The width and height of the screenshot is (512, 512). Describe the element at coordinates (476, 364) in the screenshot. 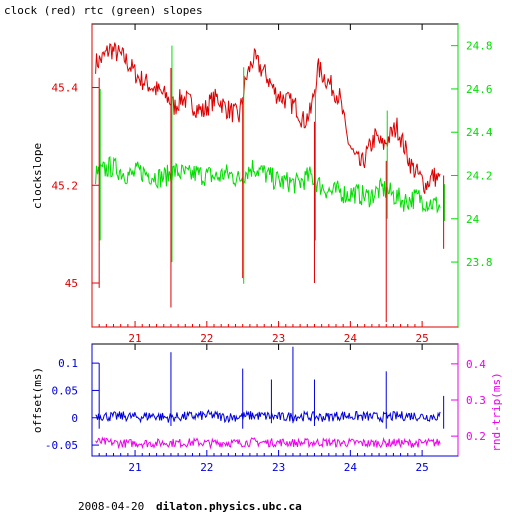

I see `right-tick-label: 0.4` at that location.